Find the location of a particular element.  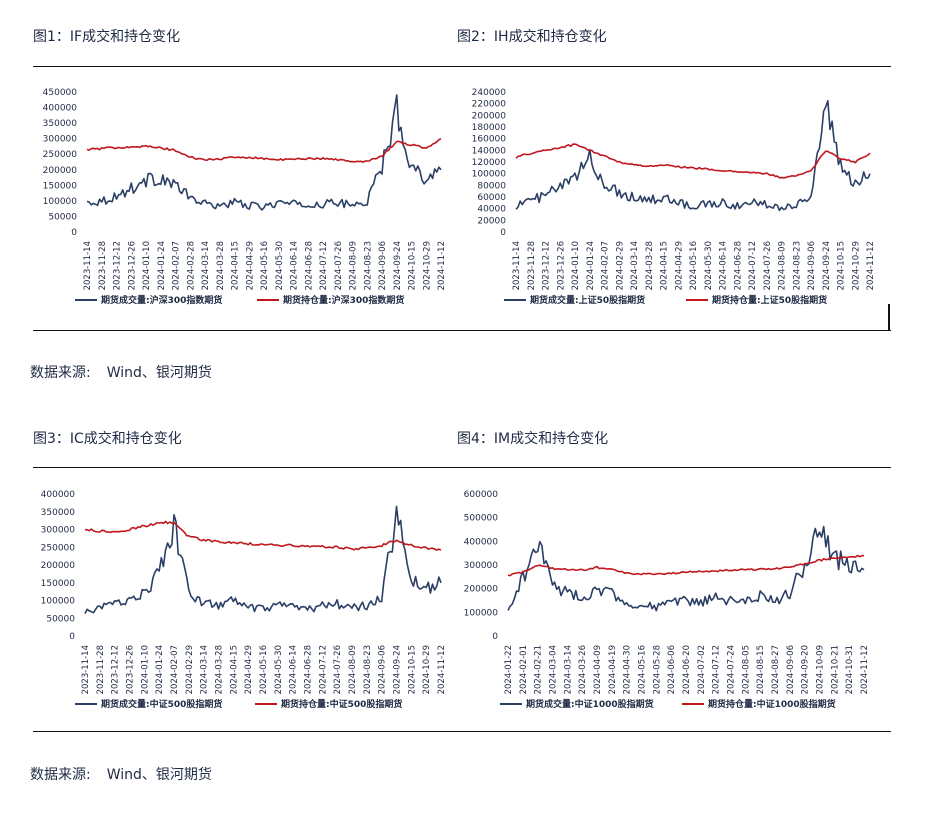

figure-1-title: 图1：IF成交和持仓变化 is located at coordinates (107, 37).